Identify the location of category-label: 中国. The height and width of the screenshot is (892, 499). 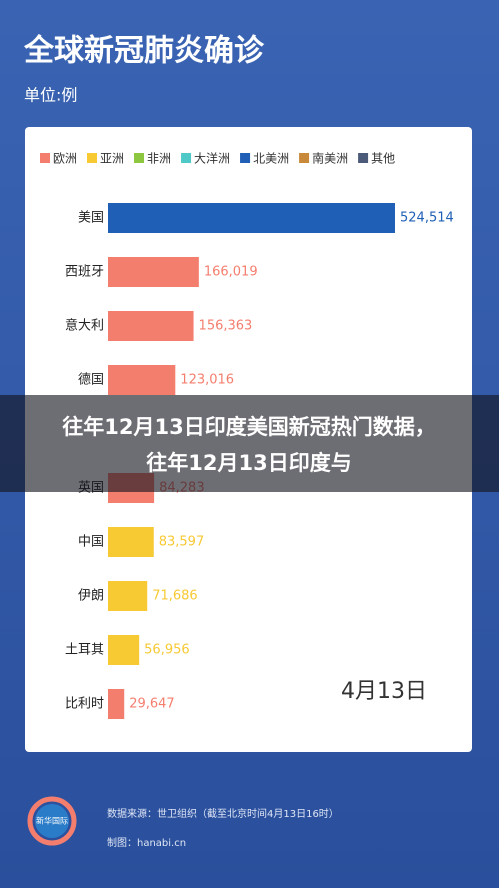
(91, 542).